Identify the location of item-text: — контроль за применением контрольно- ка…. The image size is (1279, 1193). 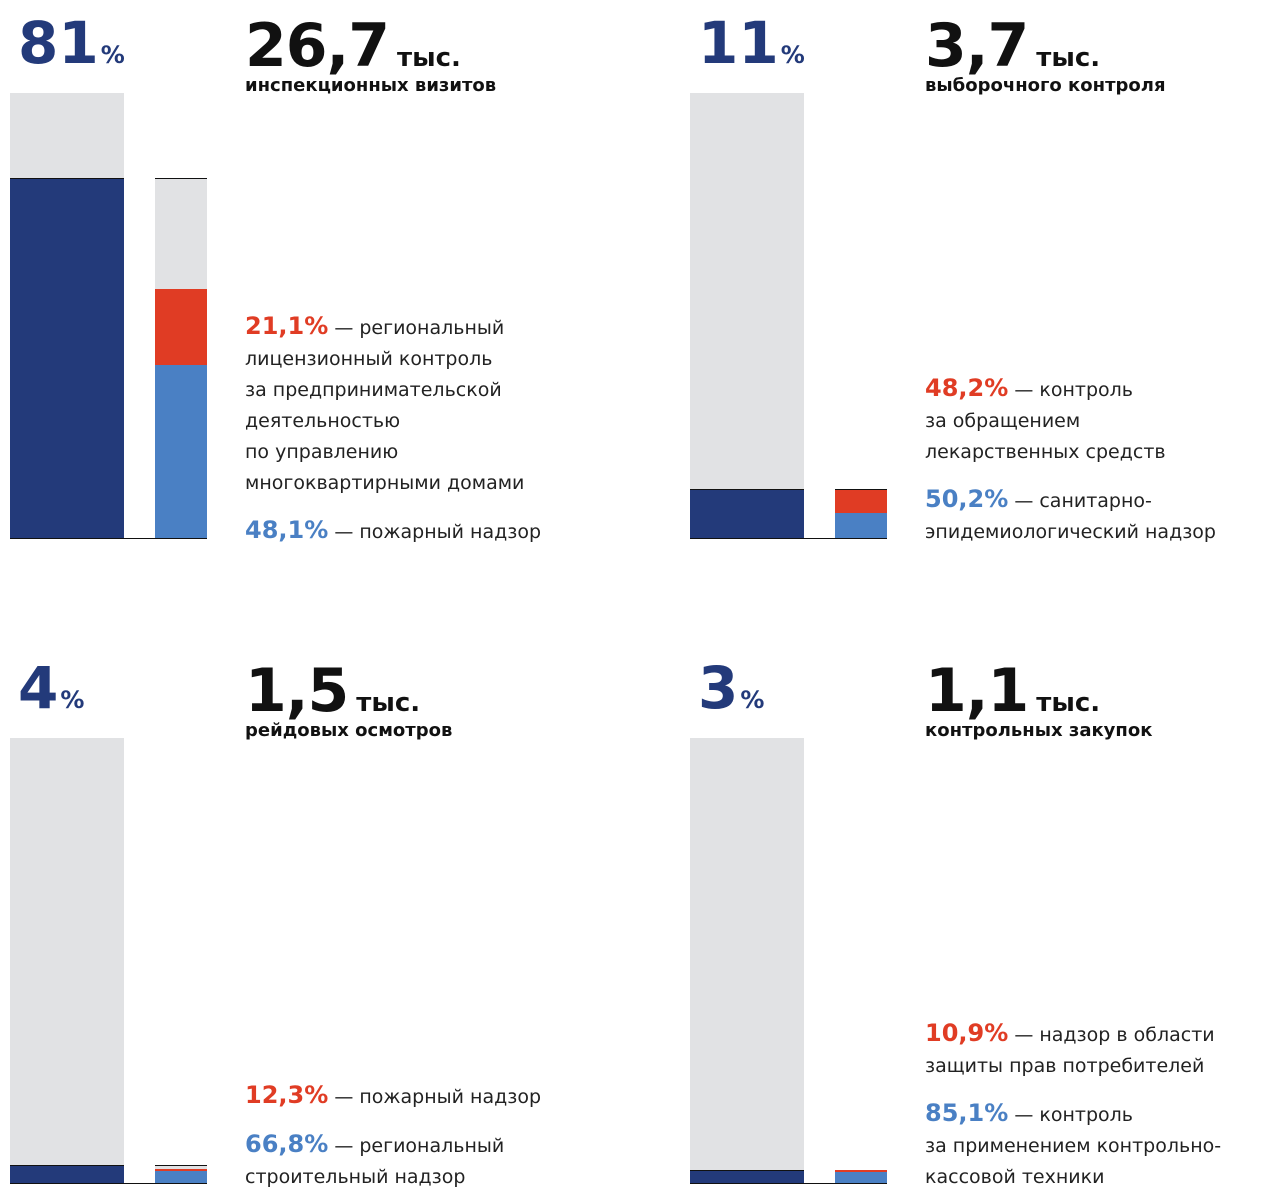
(1073, 1146).